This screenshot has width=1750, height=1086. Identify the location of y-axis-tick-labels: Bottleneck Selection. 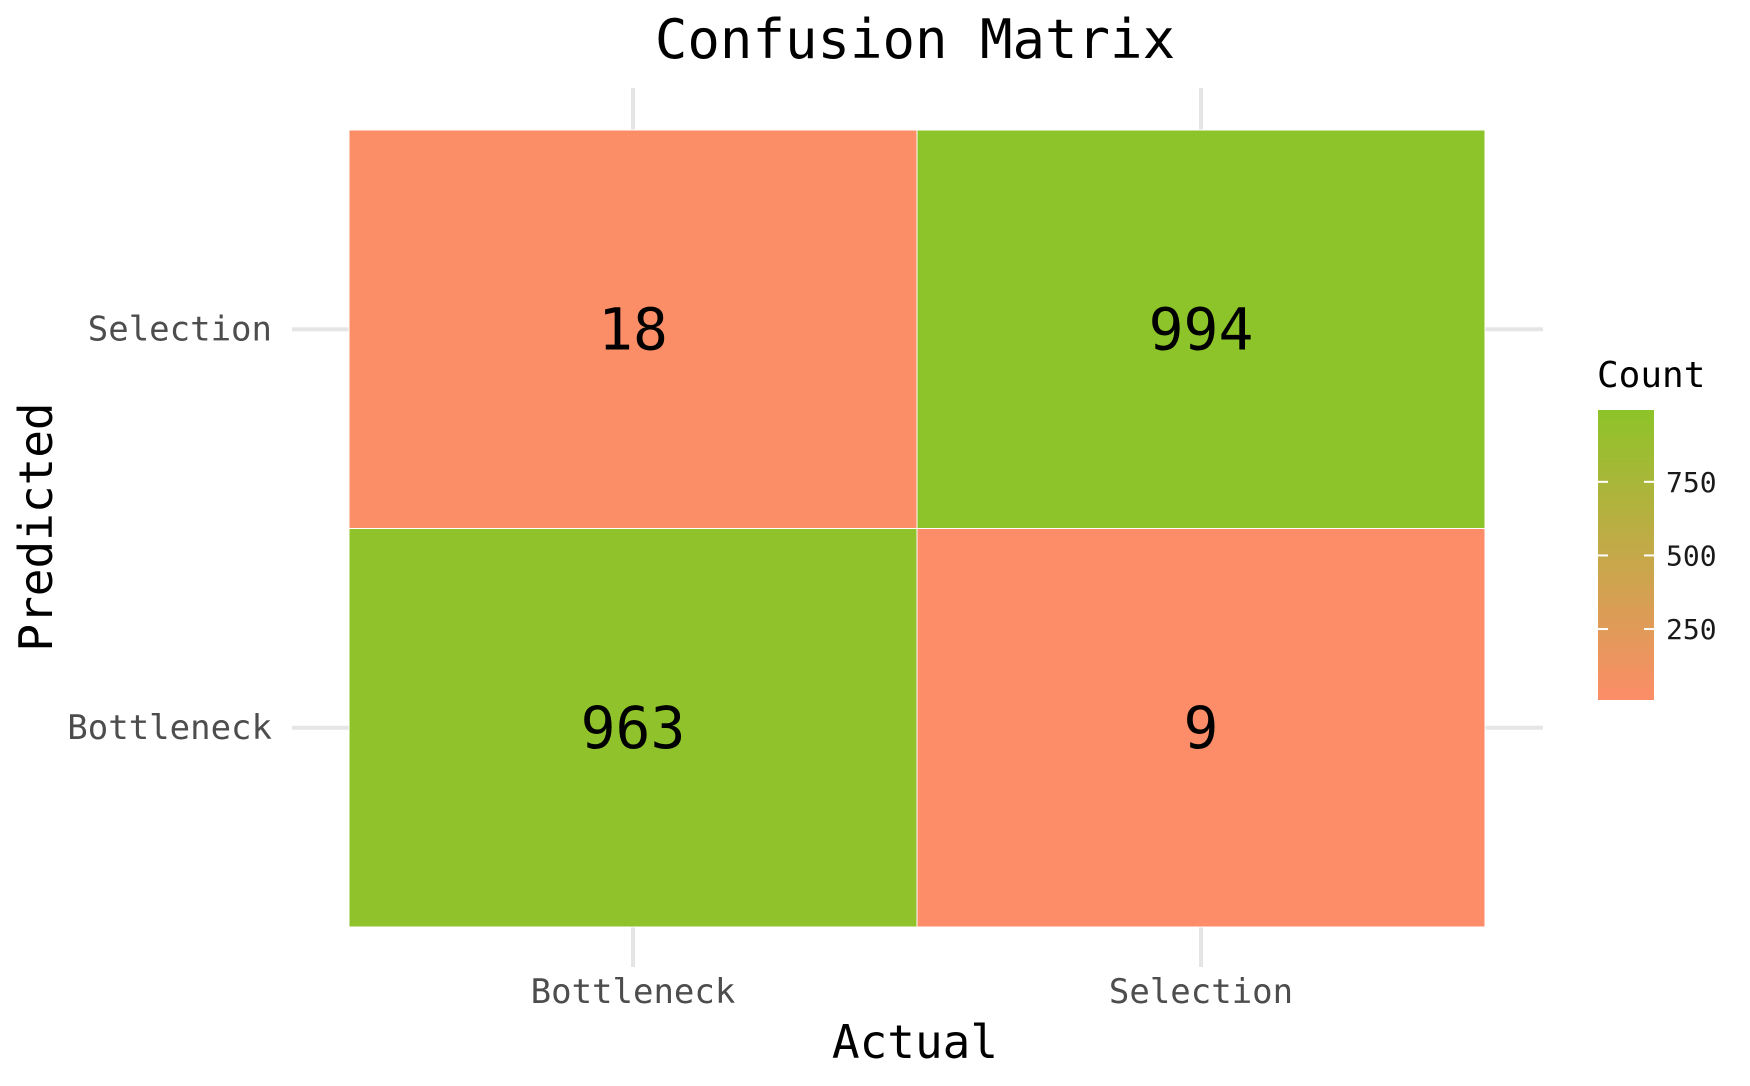
(169, 528).